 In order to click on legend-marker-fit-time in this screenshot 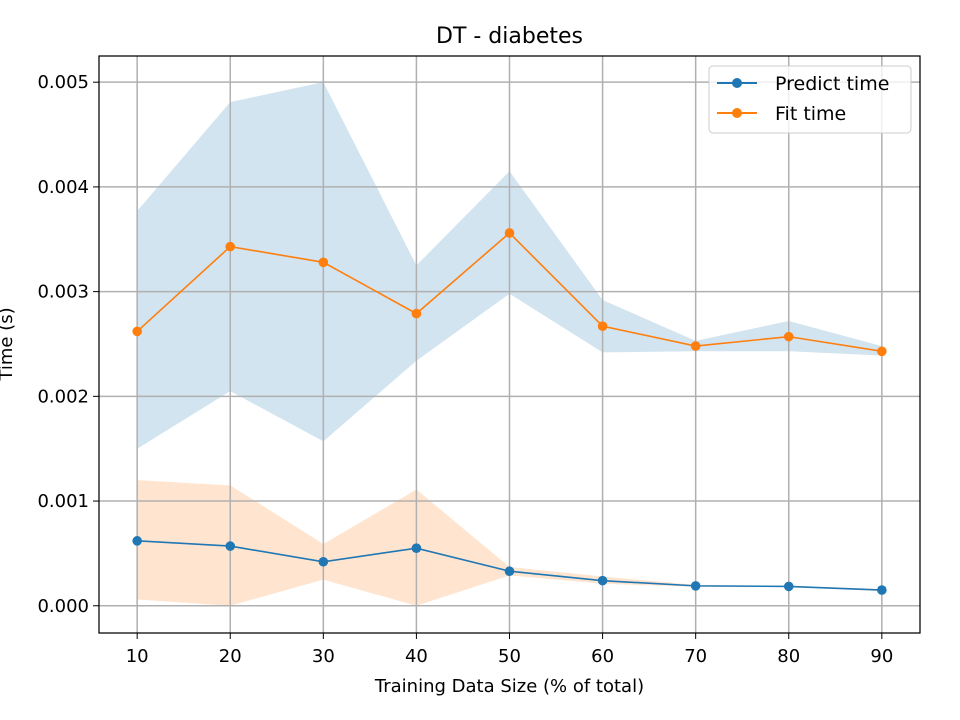, I will do `click(737, 113)`.